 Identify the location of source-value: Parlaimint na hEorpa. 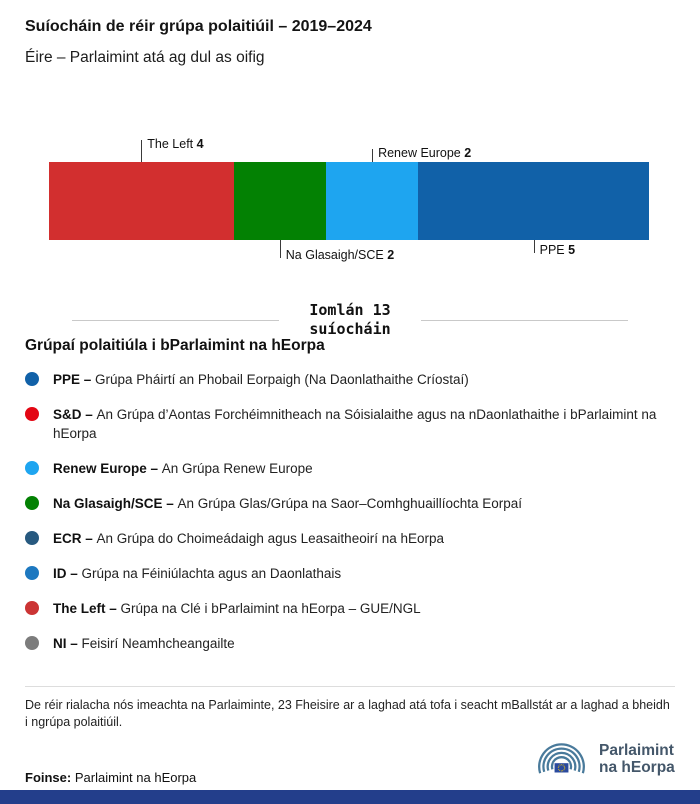
(135, 777).